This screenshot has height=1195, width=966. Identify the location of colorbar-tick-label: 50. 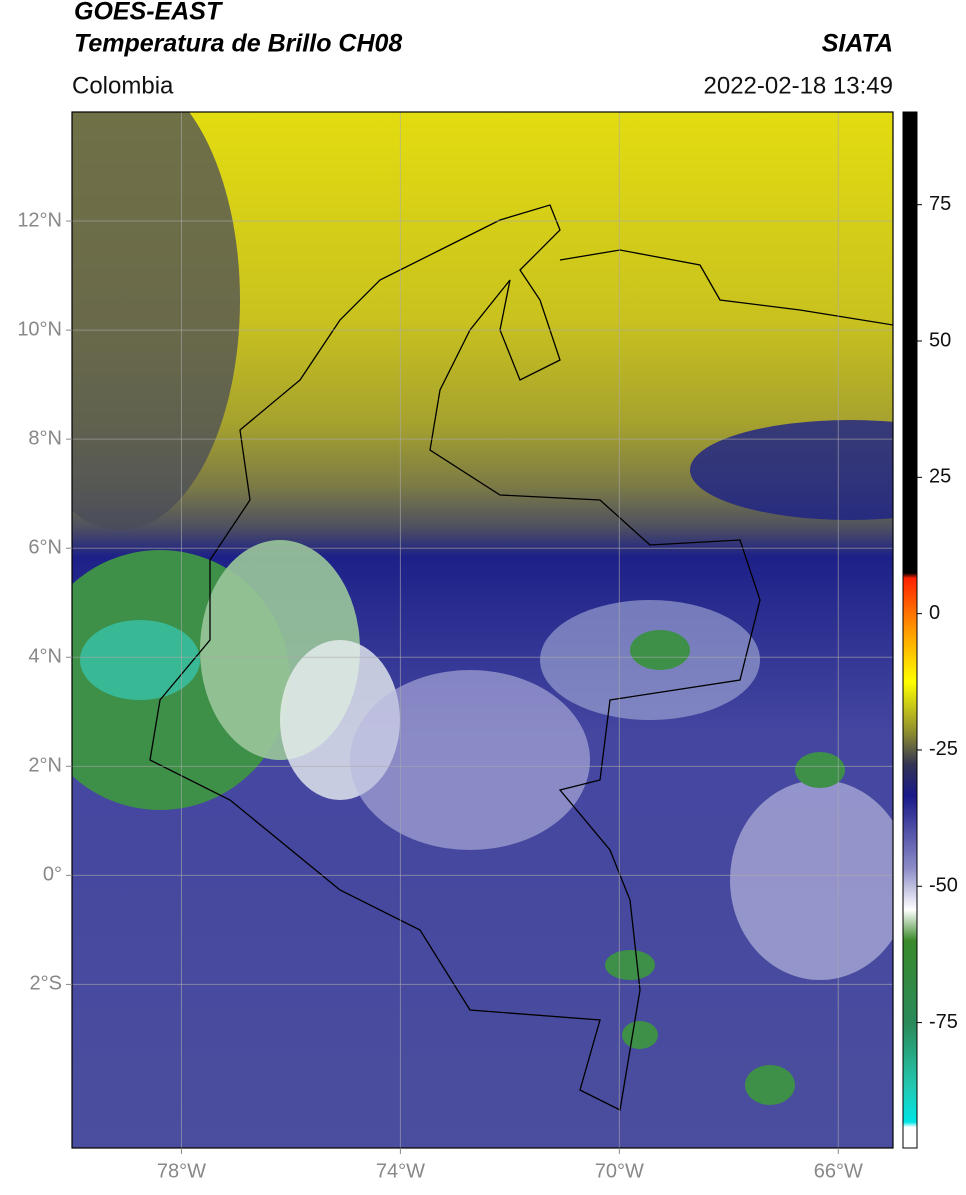
(940, 340).